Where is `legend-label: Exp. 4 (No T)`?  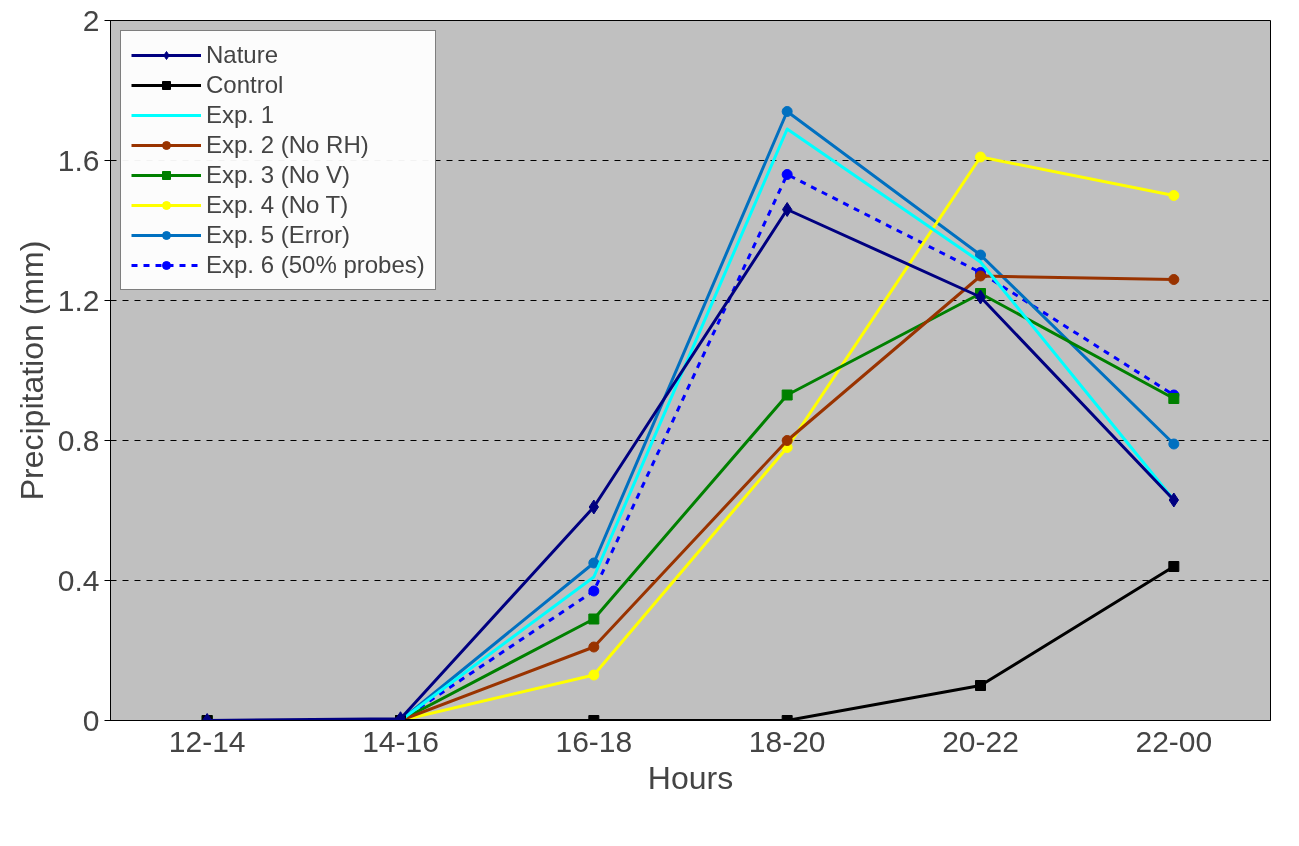 legend-label: Exp. 4 (No T) is located at coordinates (277, 205).